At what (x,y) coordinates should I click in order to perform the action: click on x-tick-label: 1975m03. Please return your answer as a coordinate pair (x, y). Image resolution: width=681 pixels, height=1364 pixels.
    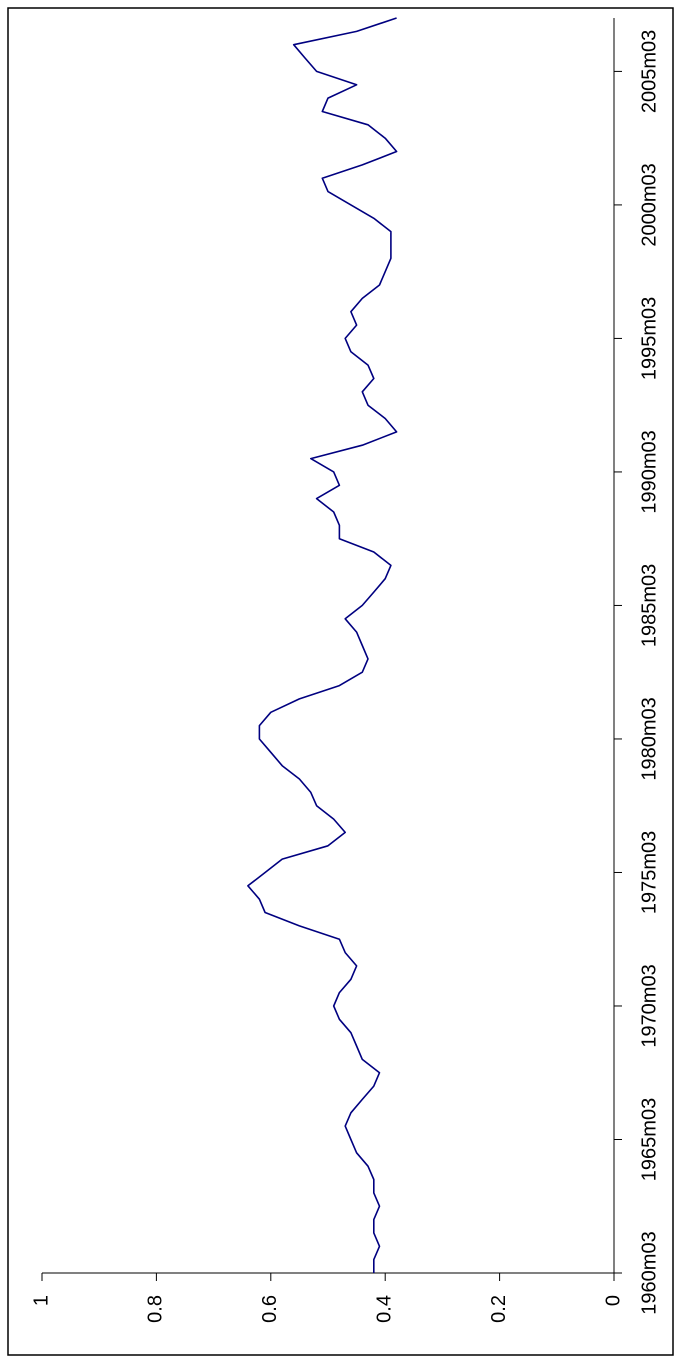
    Looking at the image, I should click on (649, 872).